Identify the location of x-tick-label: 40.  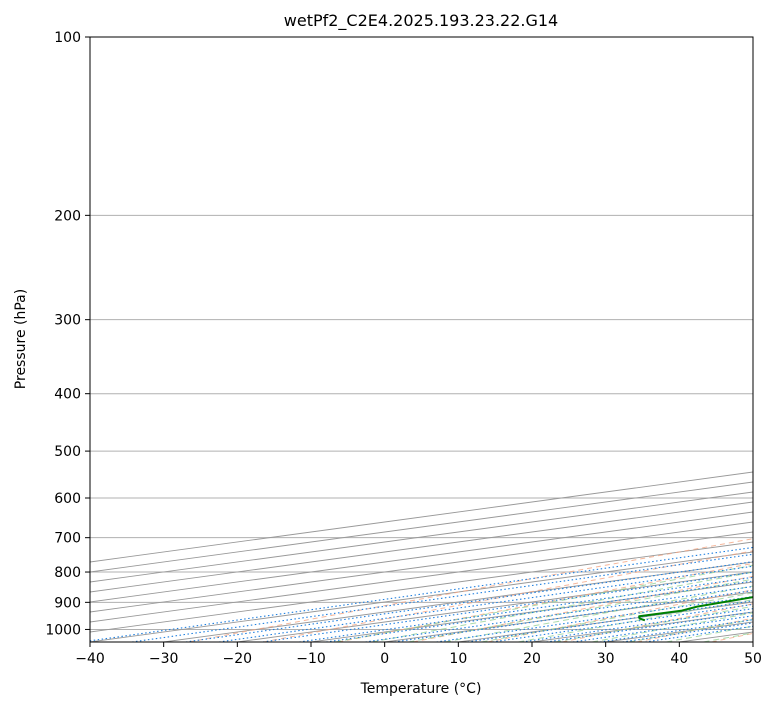
(679, 659).